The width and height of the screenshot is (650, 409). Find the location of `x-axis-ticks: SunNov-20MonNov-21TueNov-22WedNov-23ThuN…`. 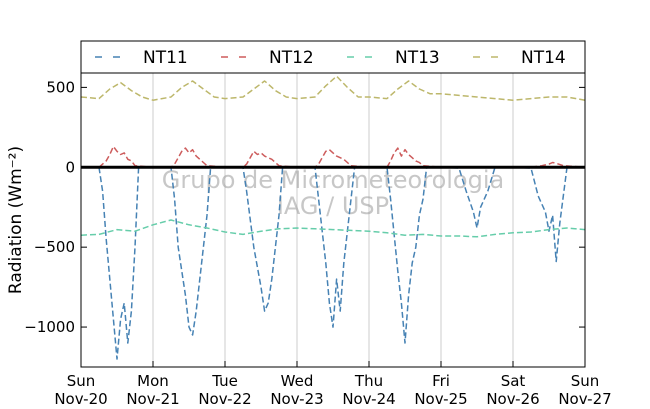

x-axis-ticks: SunNov-20MonNov-21TueNov-22WedNov-23ThuN… is located at coordinates (333, 384).